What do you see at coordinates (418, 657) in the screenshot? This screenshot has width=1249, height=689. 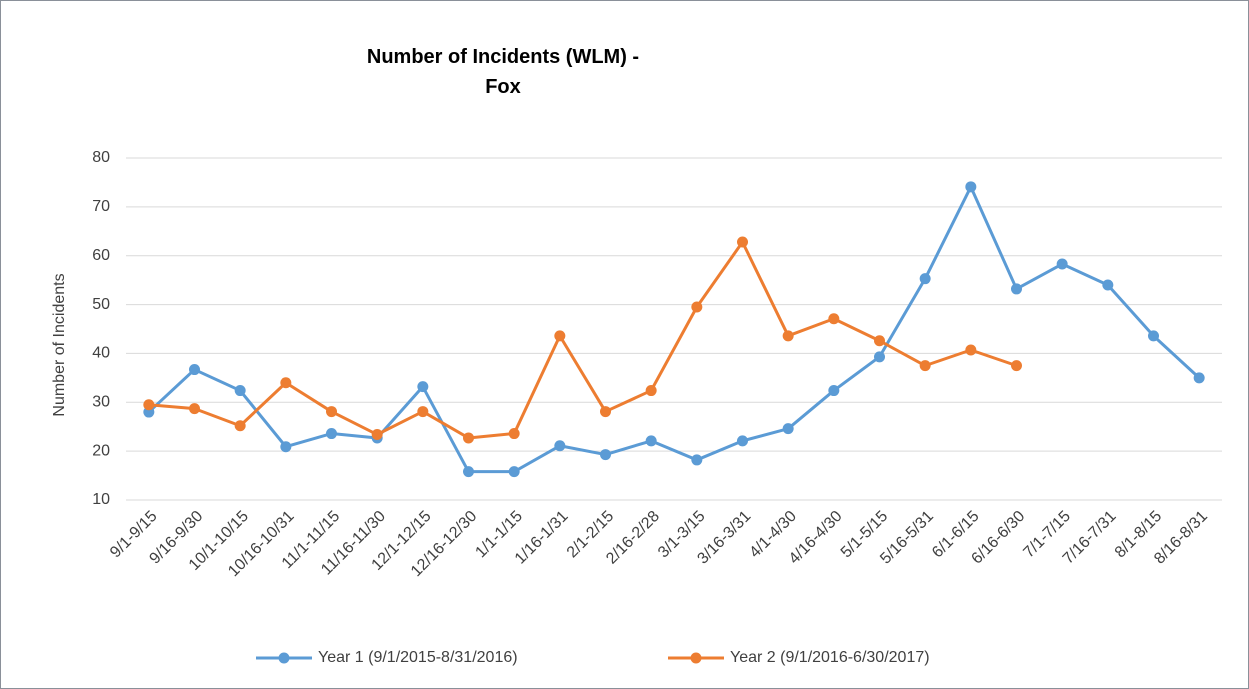 I see `legend-label: Year 1 (9/1/2015-8/31/2016)` at bounding box center [418, 657].